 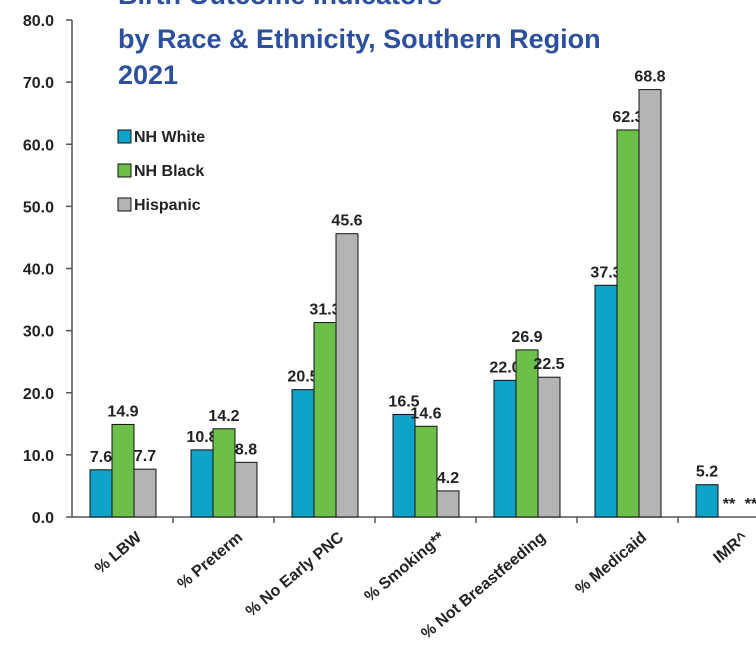 I want to click on chart-title: Birth Outcome Indicators, so click(x=280, y=5).